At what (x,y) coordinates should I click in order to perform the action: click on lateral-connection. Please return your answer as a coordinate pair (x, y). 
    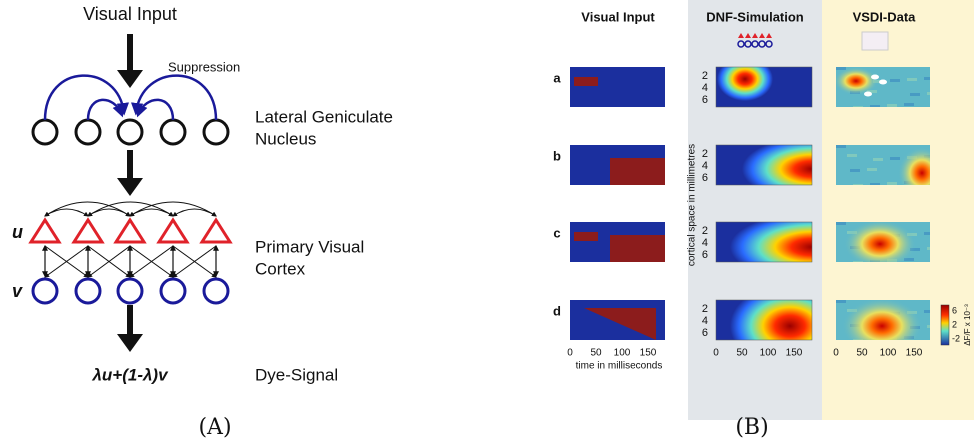
    Looking at the image, I should click on (87, 209).